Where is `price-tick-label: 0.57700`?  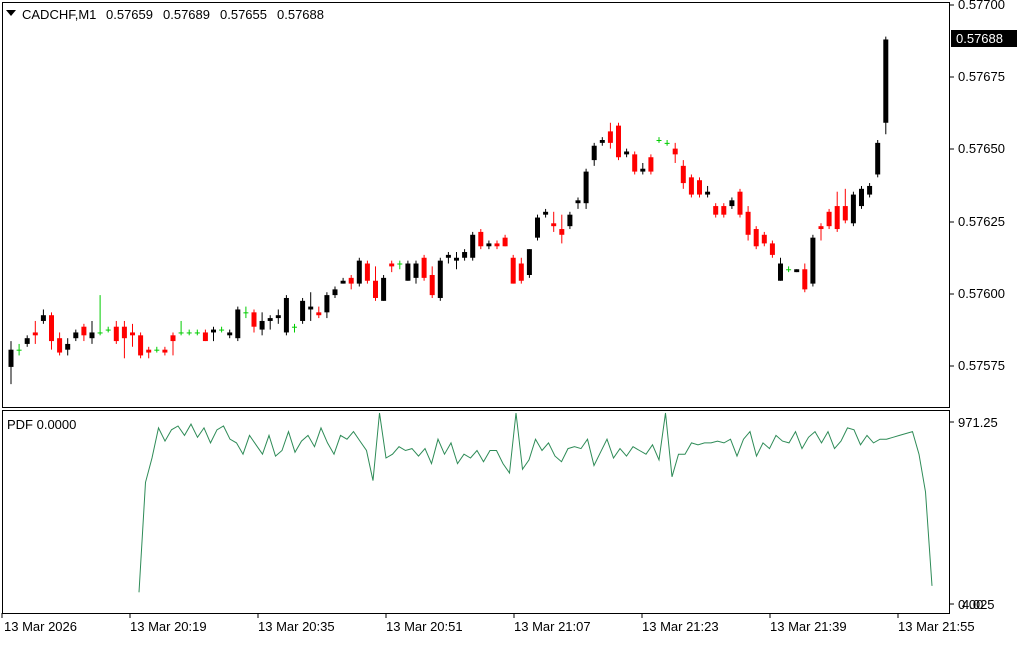 price-tick-label: 0.57700 is located at coordinates (981, 6).